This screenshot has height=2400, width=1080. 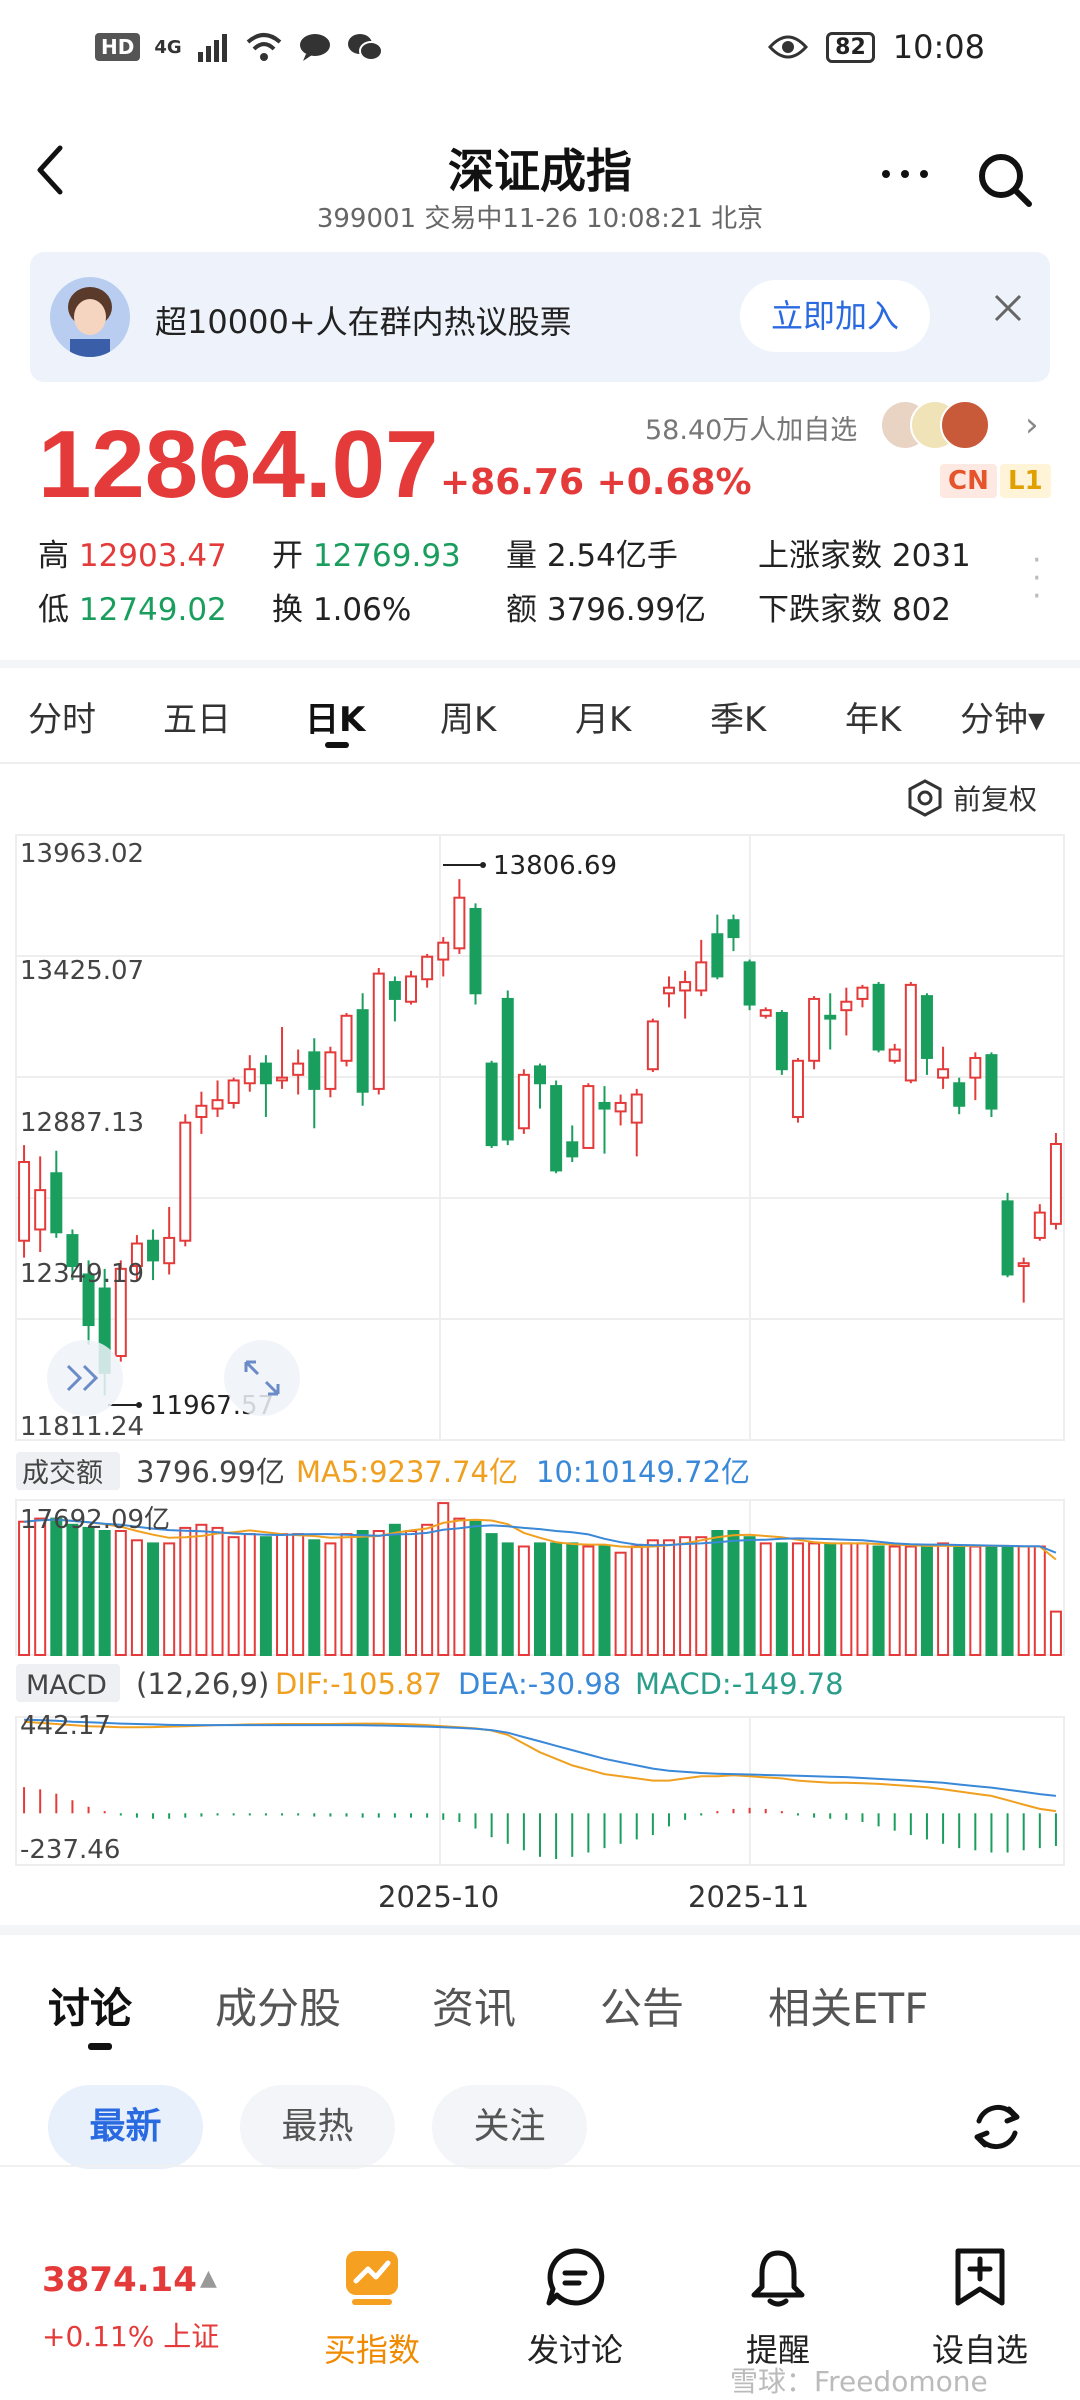 I want to click on post-discussion-button: 发讨论, so click(x=575, y=2308).